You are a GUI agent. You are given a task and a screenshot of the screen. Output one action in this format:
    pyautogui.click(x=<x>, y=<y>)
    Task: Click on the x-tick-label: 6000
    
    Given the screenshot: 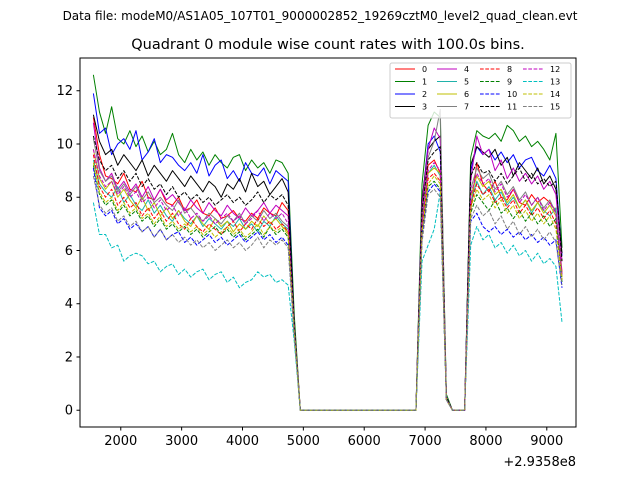 What is the action you would take?
    pyautogui.click(x=364, y=441)
    